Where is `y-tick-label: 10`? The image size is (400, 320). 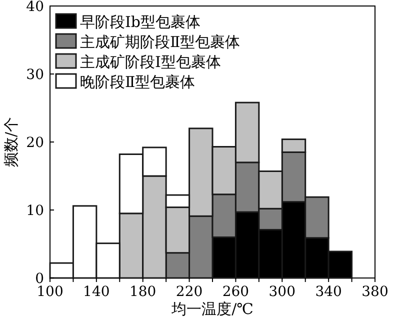
y-tick-label: 10 is located at coordinates (35, 211).